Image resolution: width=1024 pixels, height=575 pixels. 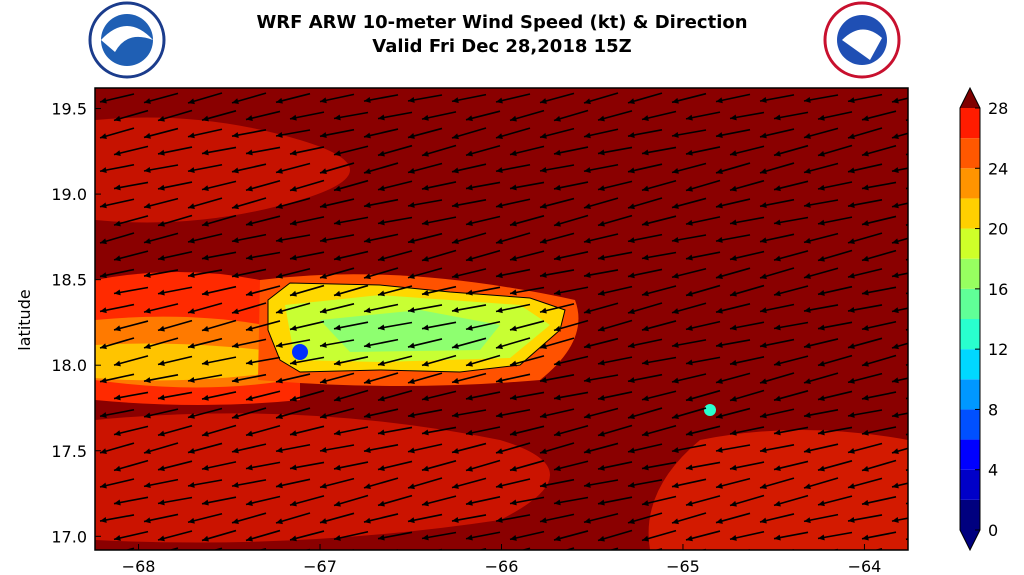 What do you see at coordinates (69, 194) in the screenshot?
I see `y-tick-label: 19.0` at bounding box center [69, 194].